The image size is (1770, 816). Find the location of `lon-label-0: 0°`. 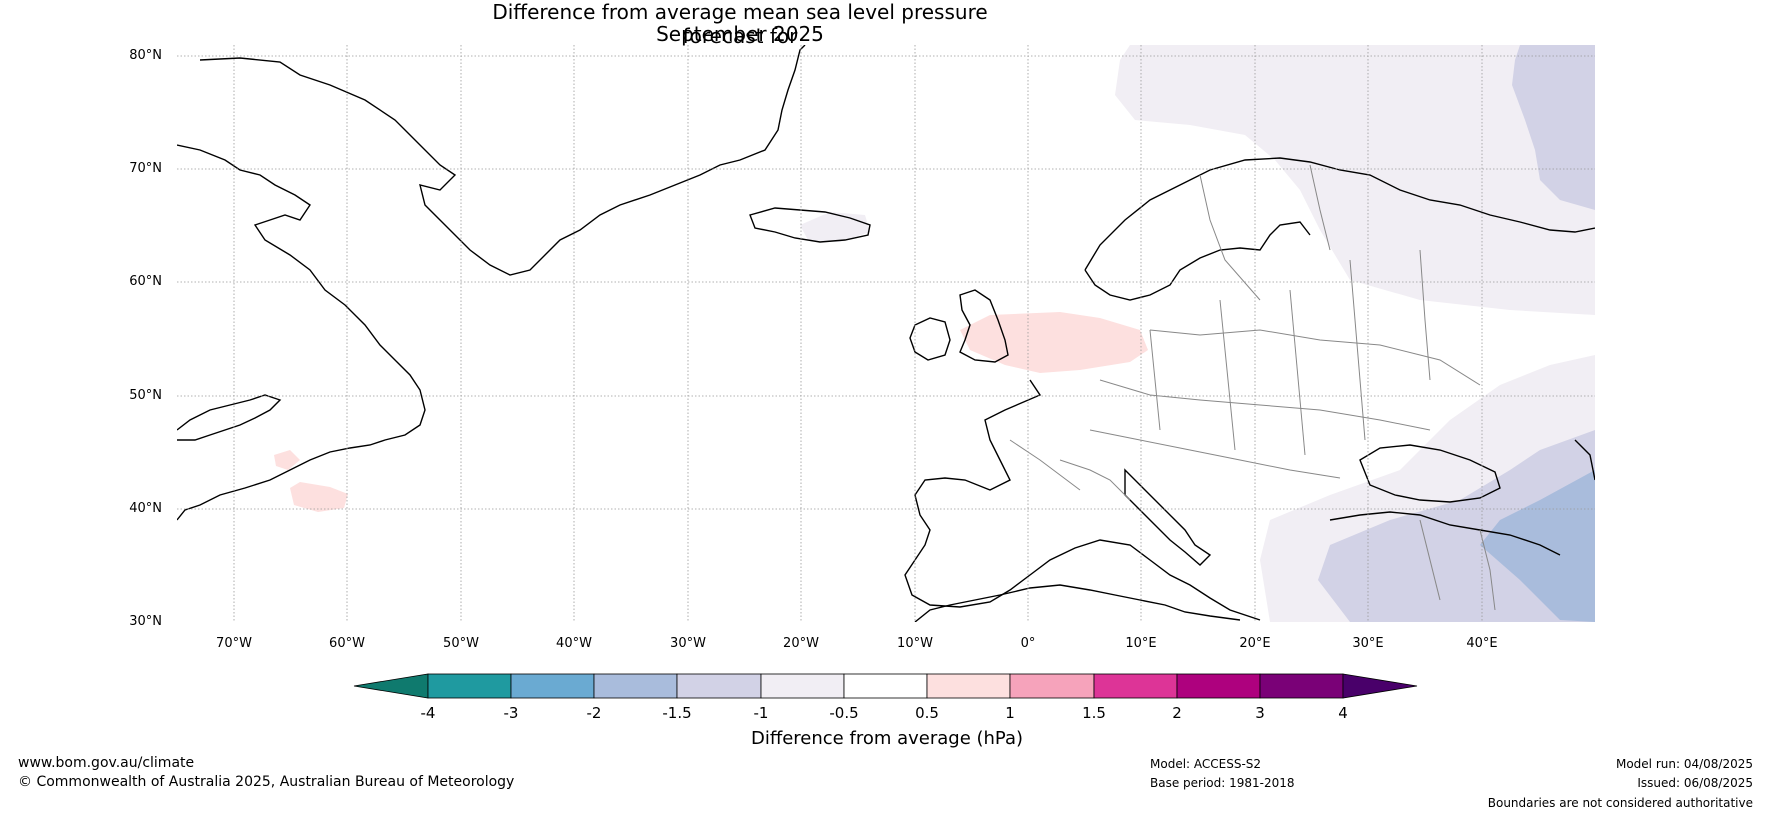

lon-label-0: 0° is located at coordinates (1028, 643).